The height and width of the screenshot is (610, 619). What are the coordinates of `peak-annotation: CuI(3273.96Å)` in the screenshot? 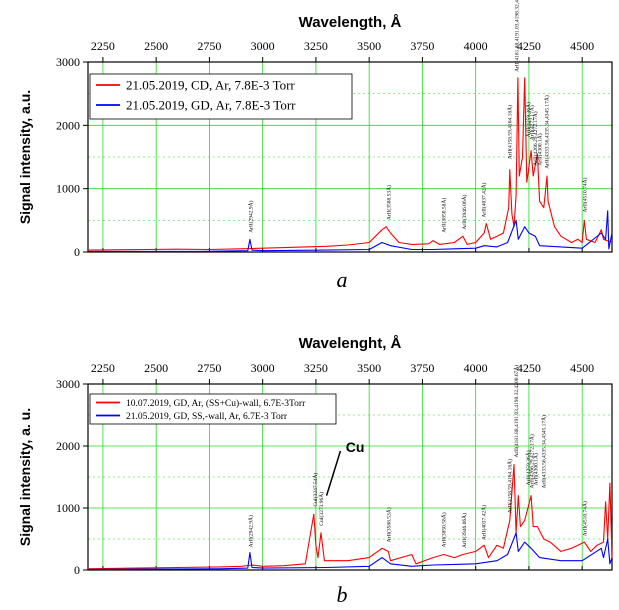 It's located at (321, 509).